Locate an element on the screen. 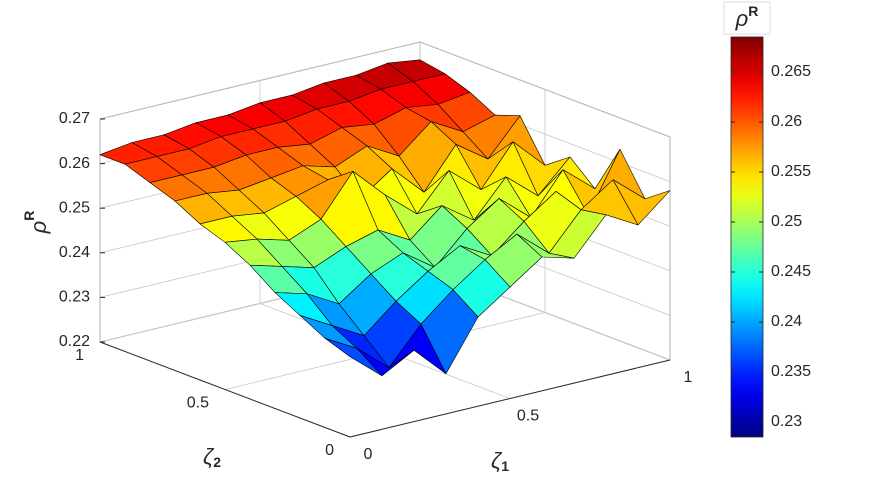  x-axis-label: ζ1 is located at coordinates (500, 461).